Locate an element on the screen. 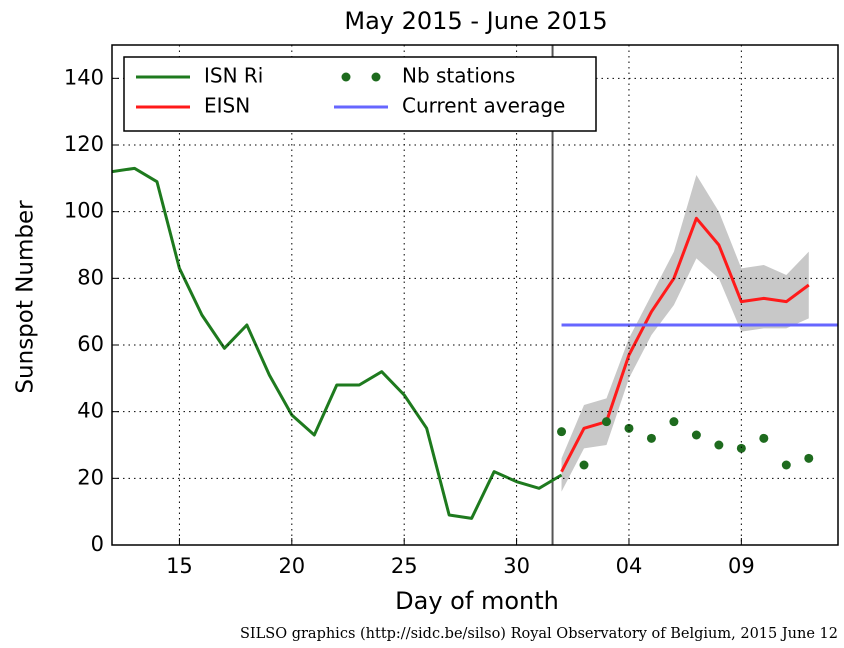 The width and height of the screenshot is (844, 648). legend-label: ISN Ri is located at coordinates (233, 76).